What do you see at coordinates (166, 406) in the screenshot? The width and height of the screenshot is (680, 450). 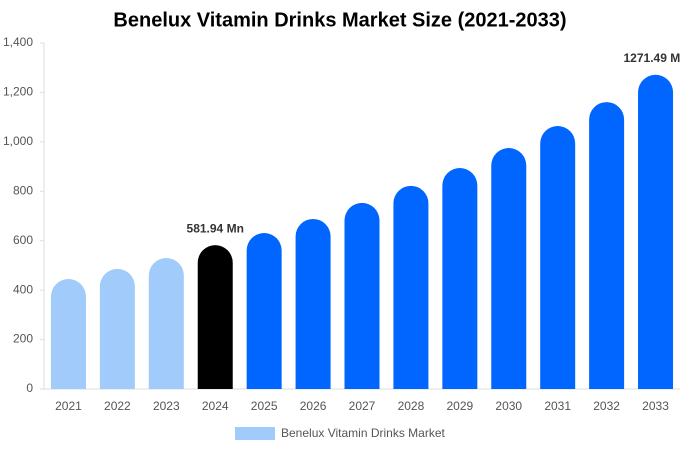 I see `x-tick-label: 2023` at bounding box center [166, 406].